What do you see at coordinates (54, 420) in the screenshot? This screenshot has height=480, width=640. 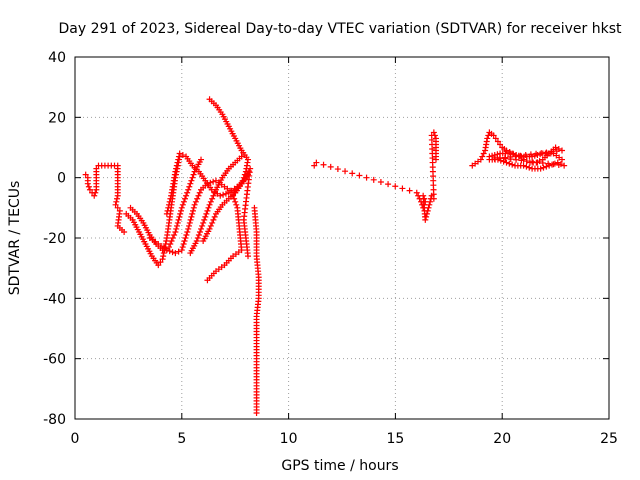 I see `y-tick-label: -80` at bounding box center [54, 420].